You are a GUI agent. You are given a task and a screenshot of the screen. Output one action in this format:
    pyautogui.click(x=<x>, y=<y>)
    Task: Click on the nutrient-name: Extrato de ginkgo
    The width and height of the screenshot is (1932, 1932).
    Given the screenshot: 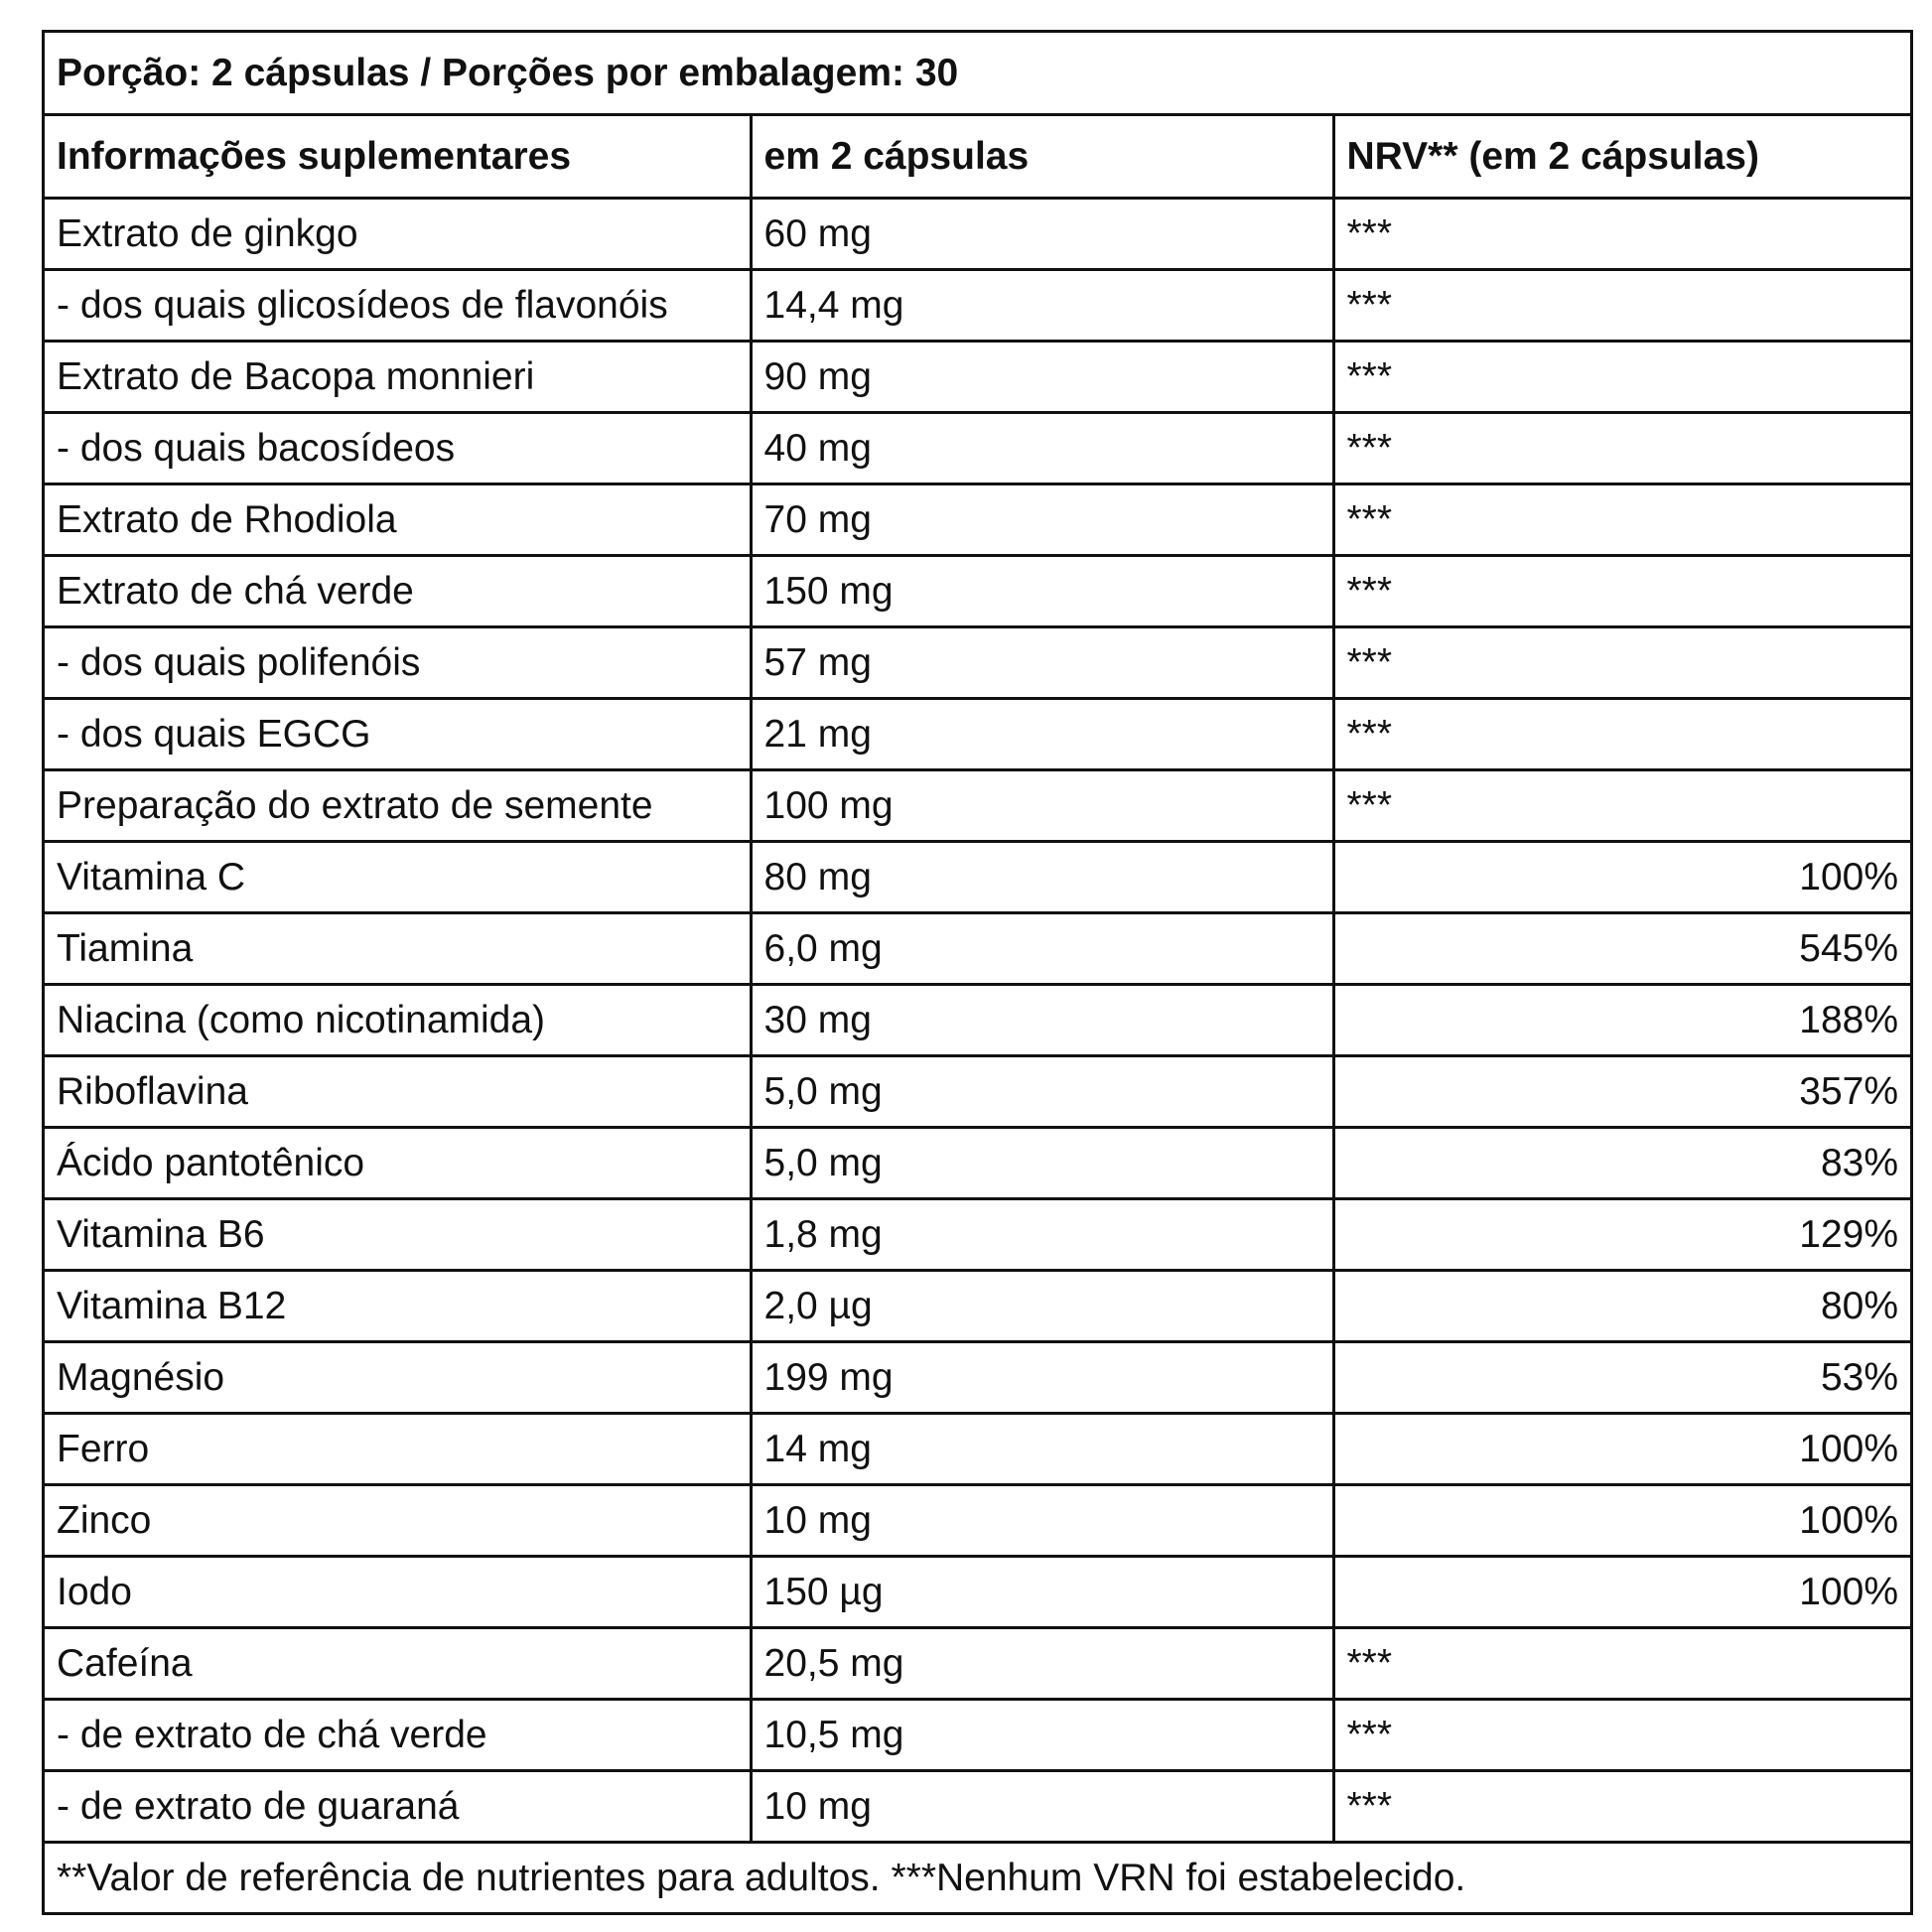 What is the action you would take?
    pyautogui.click(x=398, y=233)
    